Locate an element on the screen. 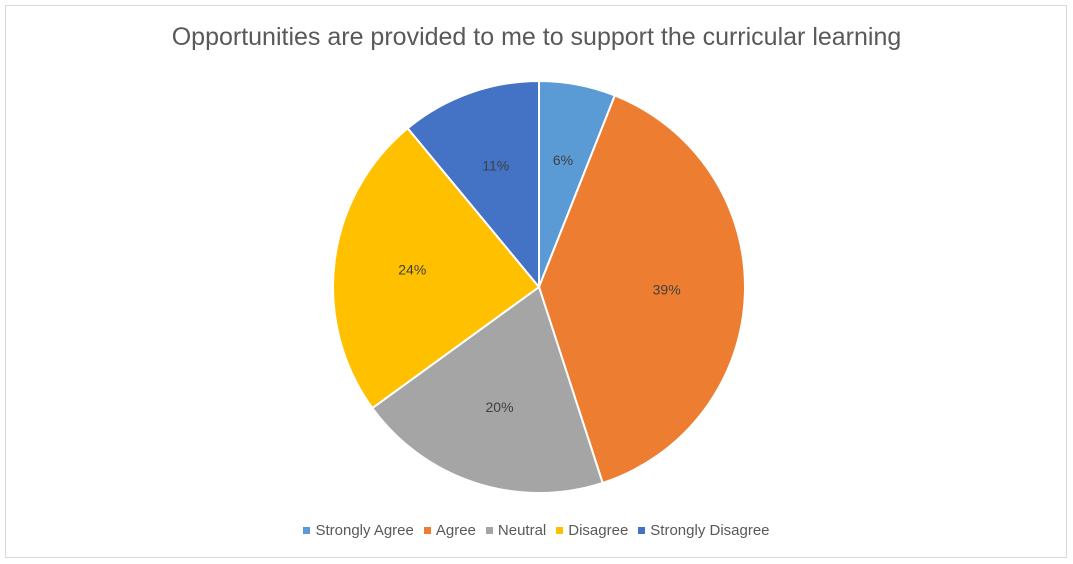 The image size is (1073, 564). legend-item-strongly-disagree: Strongly Disagree is located at coordinates (704, 530).